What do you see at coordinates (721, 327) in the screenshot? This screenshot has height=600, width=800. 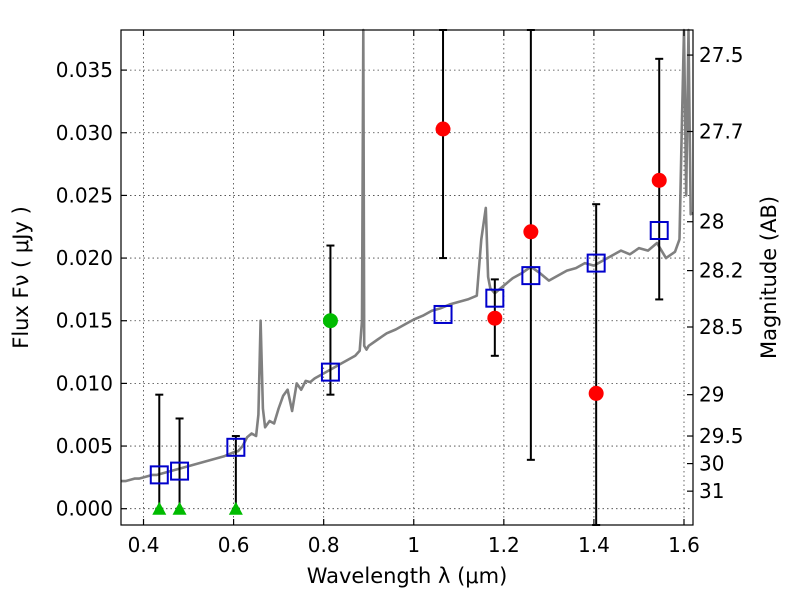 I see `mag-tick-label: 28.5` at bounding box center [721, 327].